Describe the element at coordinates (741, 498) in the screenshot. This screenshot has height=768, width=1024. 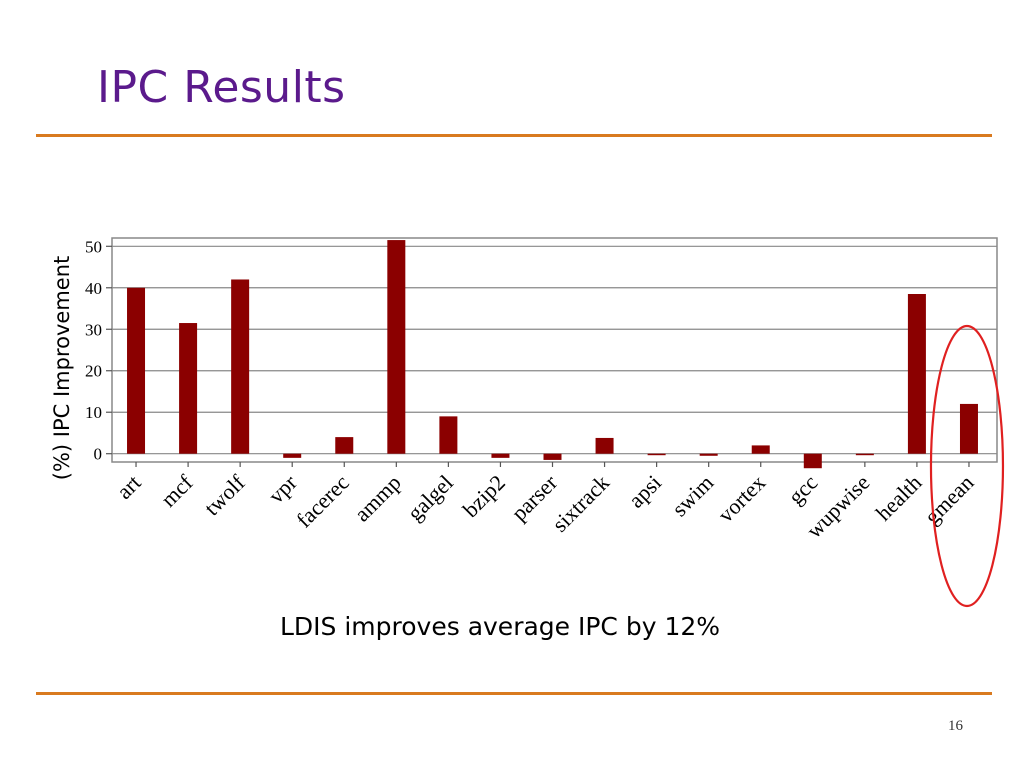
I see `x-tick-label-vortex: vortex` at that location.